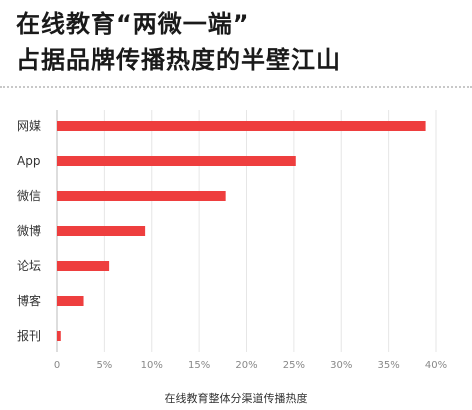 Image resolution: width=472 pixels, height=410 pixels. I want to click on x-tick-label: 25%, so click(294, 365).